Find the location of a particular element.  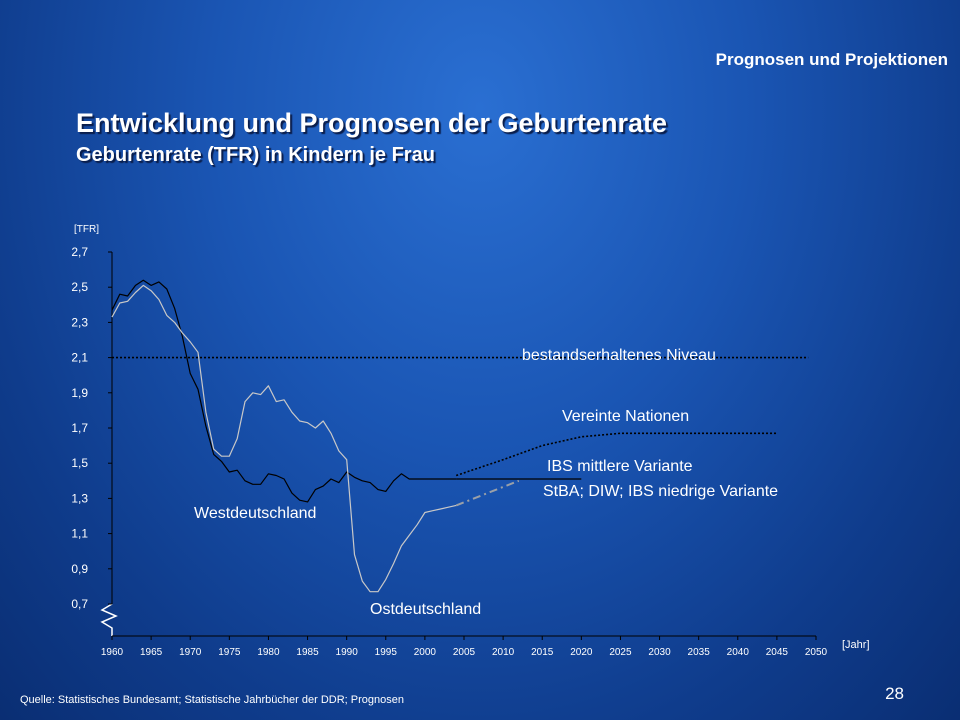

y-tick-label: 2,1 is located at coordinates (79, 358).